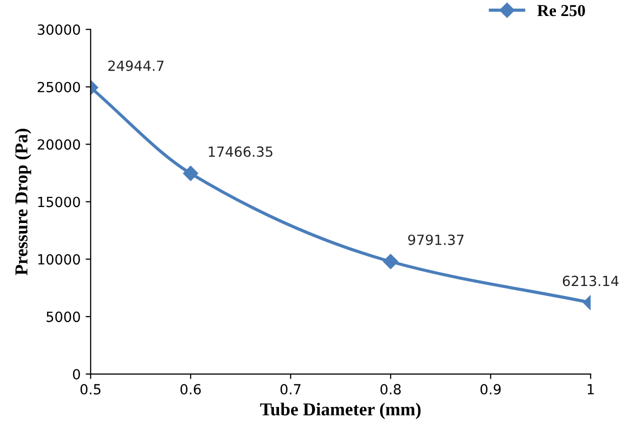 This screenshot has width=625, height=439. I want to click on y-tick-label: 15000, so click(59, 202).